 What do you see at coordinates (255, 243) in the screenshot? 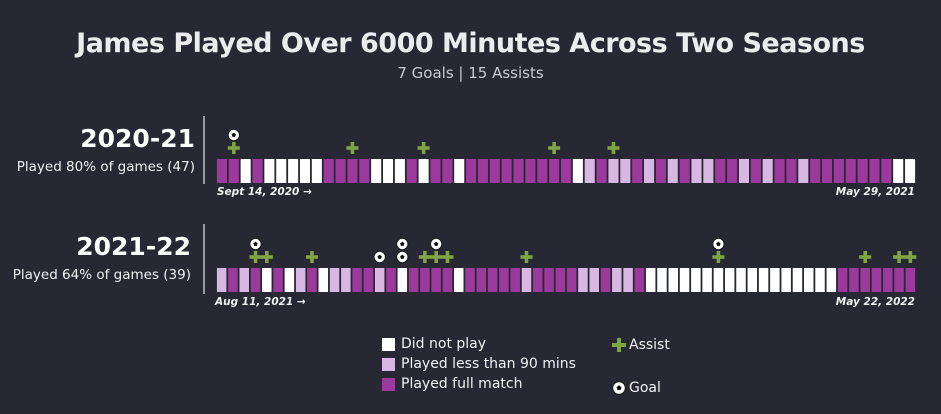
I see `football-icon-patch` at bounding box center [255, 243].